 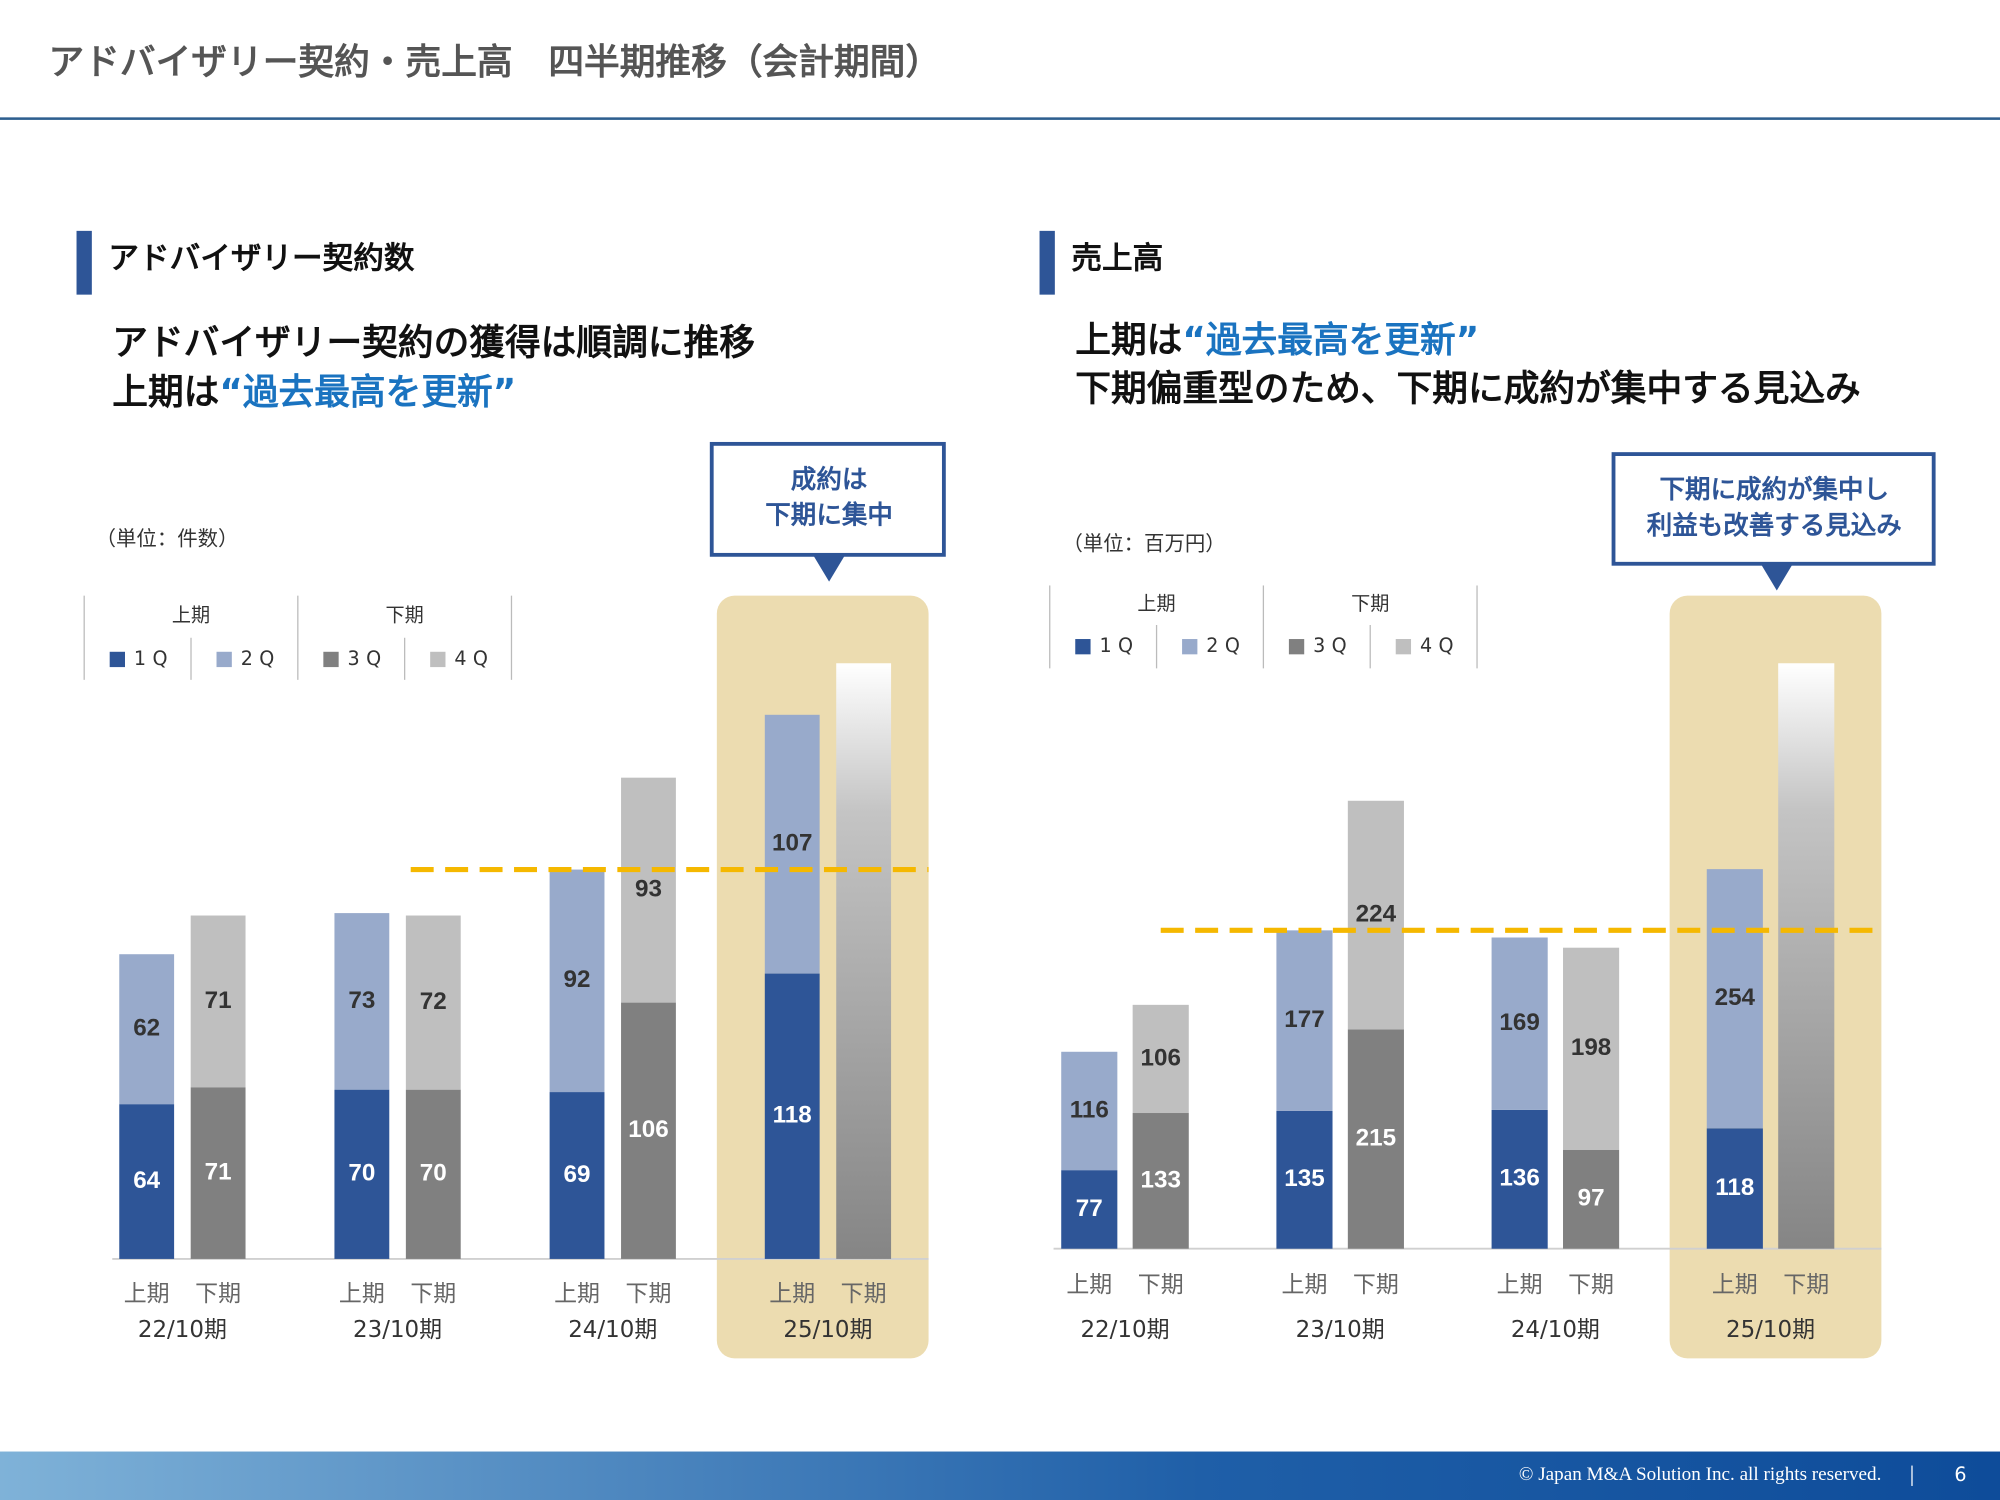 I want to click on section-title: アドバイザリー契約数, so click(x=261, y=259).